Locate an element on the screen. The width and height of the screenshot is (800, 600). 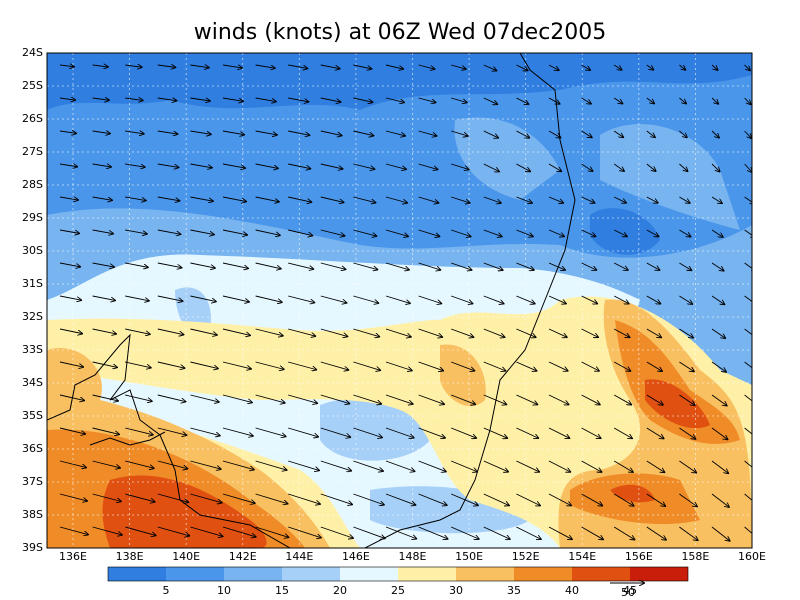
contour-fill is located at coordinates (670, 176).